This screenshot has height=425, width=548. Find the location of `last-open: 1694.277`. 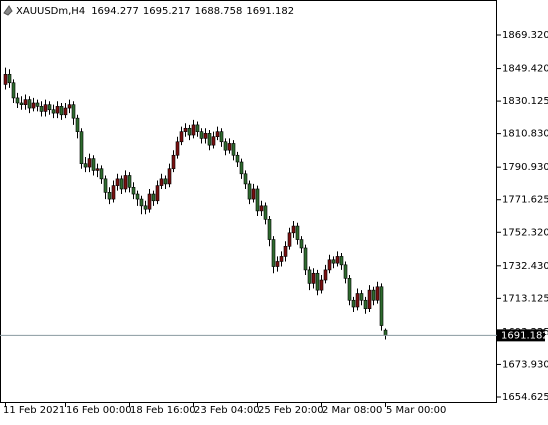

last-open: 1694.277 is located at coordinates (115, 11).